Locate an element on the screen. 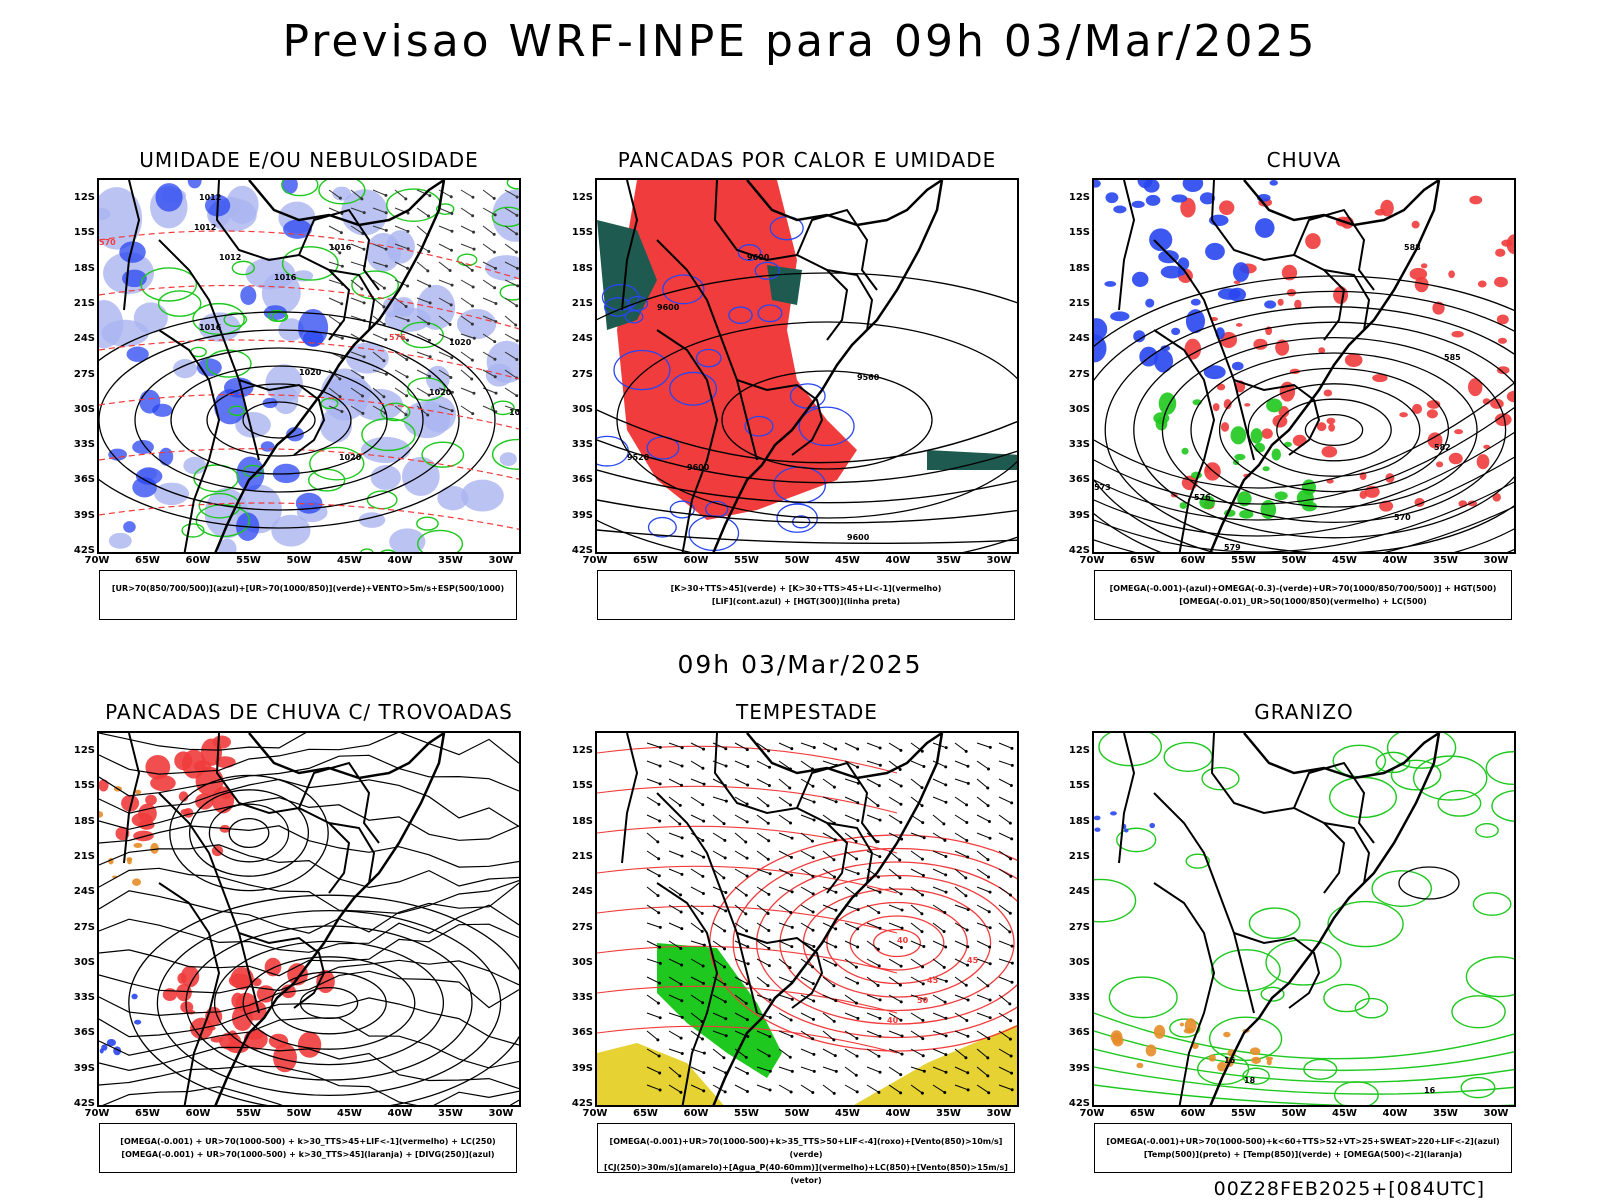  coastline is located at coordinates (828, 919).